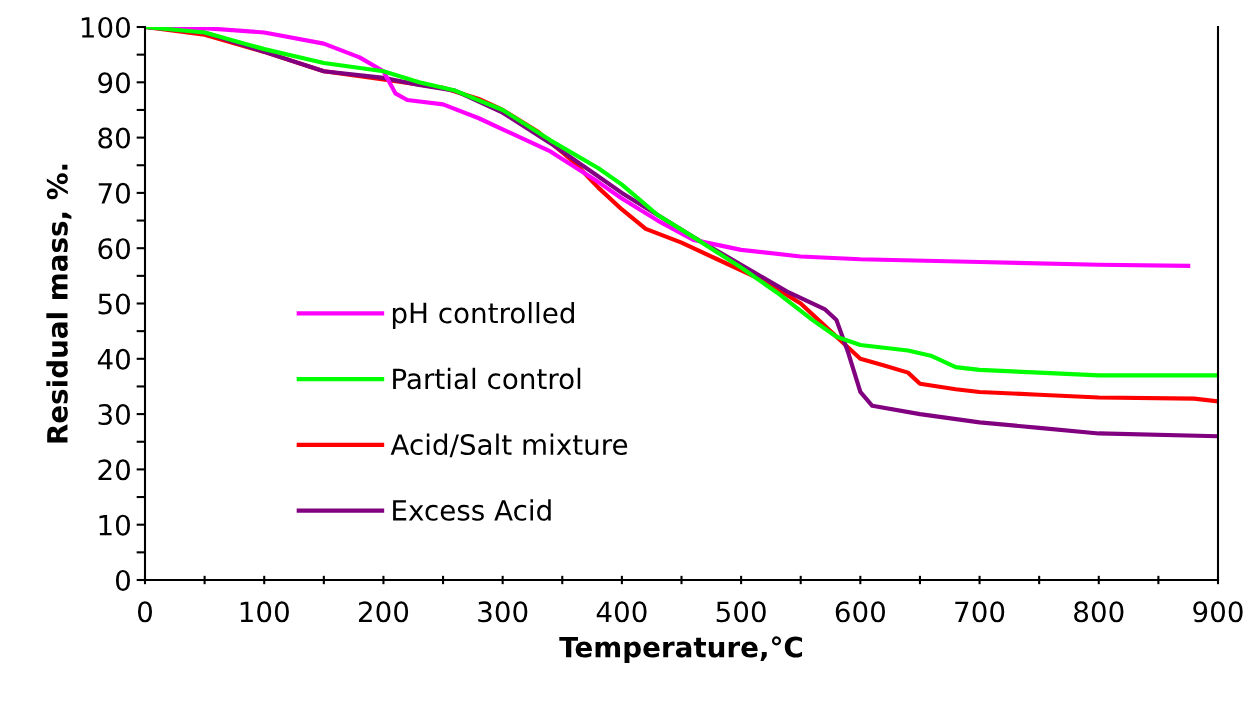 This screenshot has width=1257, height=706. What do you see at coordinates (509, 445) in the screenshot?
I see `legend-label: Acid/Salt mixture` at bounding box center [509, 445].